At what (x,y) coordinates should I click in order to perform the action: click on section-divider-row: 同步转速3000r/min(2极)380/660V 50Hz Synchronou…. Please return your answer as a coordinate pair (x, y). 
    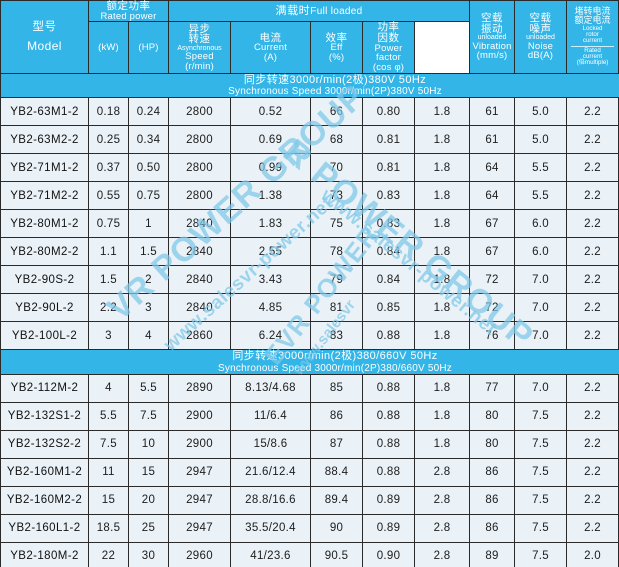
    Looking at the image, I should click on (309, 362).